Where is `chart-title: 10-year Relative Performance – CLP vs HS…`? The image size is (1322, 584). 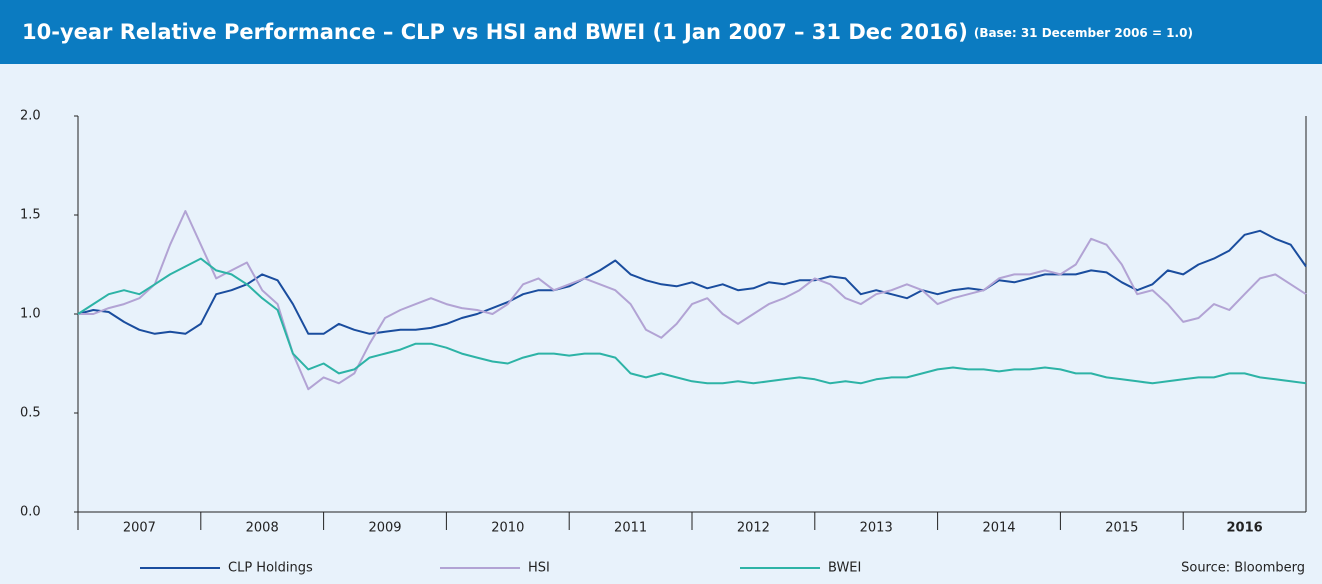 chart-title: 10-year Relative Performance – CLP vs HS… is located at coordinates (607, 32).